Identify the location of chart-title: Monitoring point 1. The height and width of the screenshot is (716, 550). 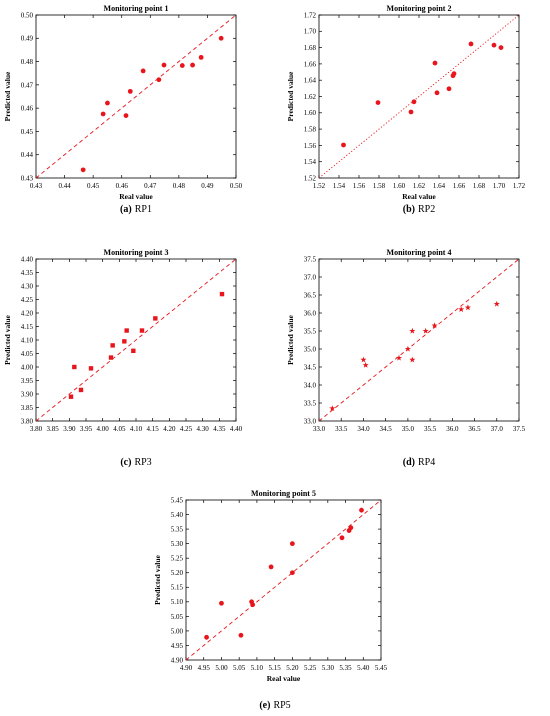
(136, 8).